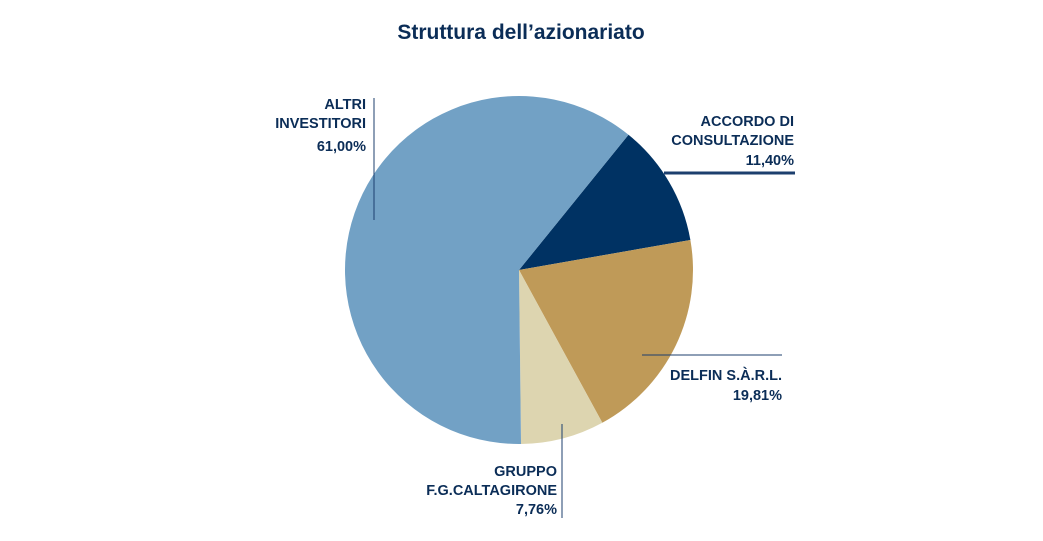 This screenshot has height=541, width=1043. Describe the element at coordinates (747, 122) in the screenshot. I see `slice-label-accordo-di-consultazione-line-1: ACCORDO DI` at that location.